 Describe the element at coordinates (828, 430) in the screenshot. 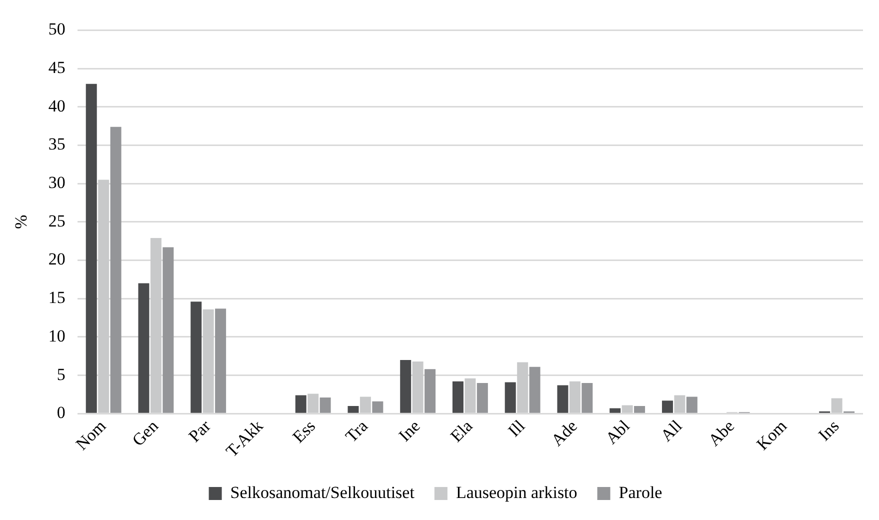

I see `x-tick-label: Ins` at that location.